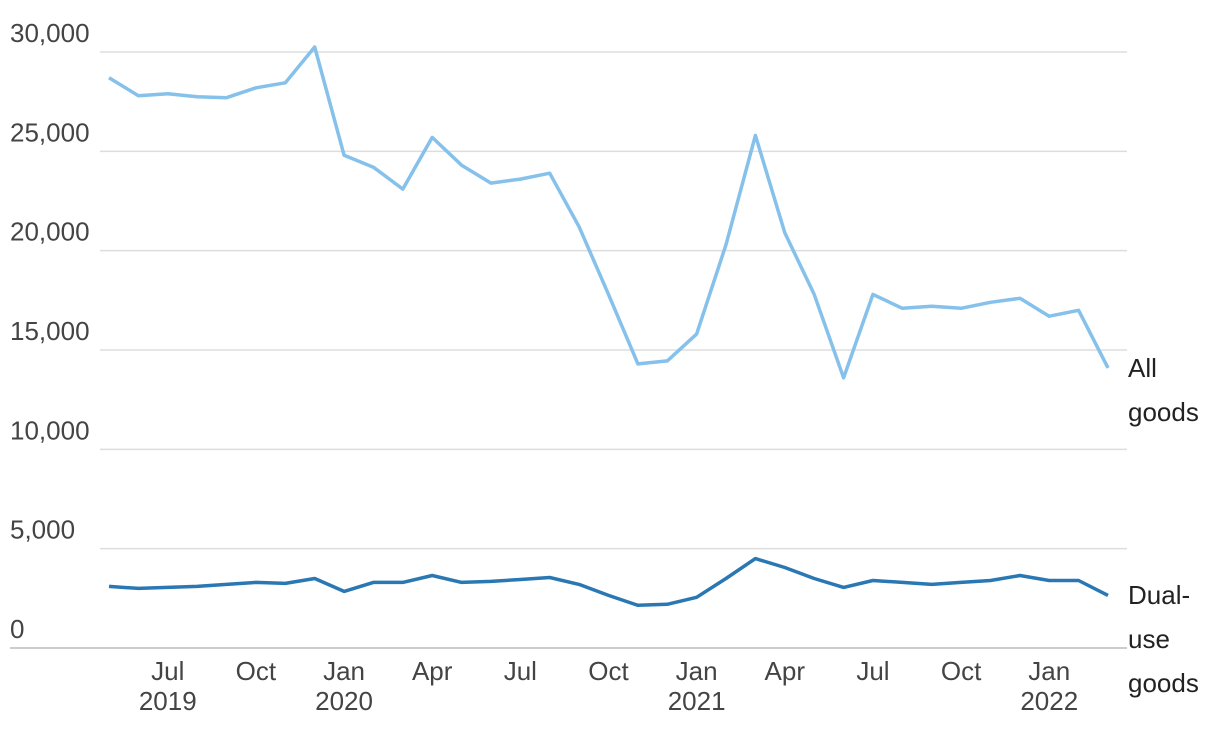 Image resolution: width=1220 pixels, height=744 pixels. Describe the element at coordinates (50, 232) in the screenshot. I see `y-tick-label: 20,000` at that location.